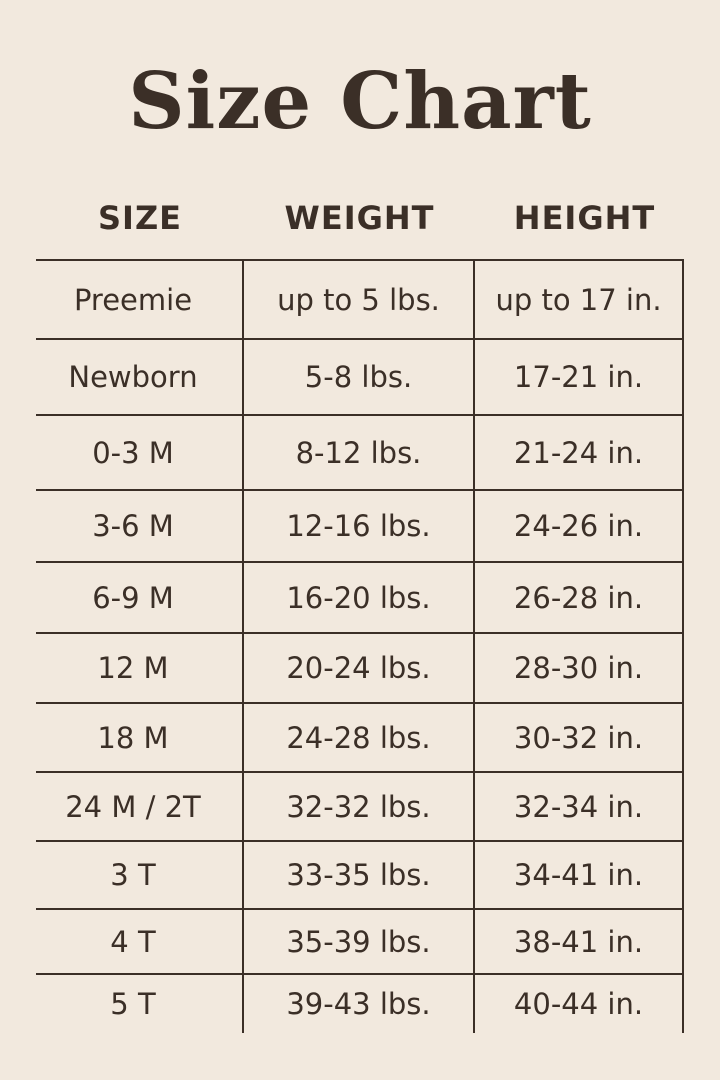 Image resolution: width=720 pixels, height=1080 pixels. What do you see at coordinates (359, 667) in the screenshot?
I see `cell-weight: 20-24 lbs.` at bounding box center [359, 667].